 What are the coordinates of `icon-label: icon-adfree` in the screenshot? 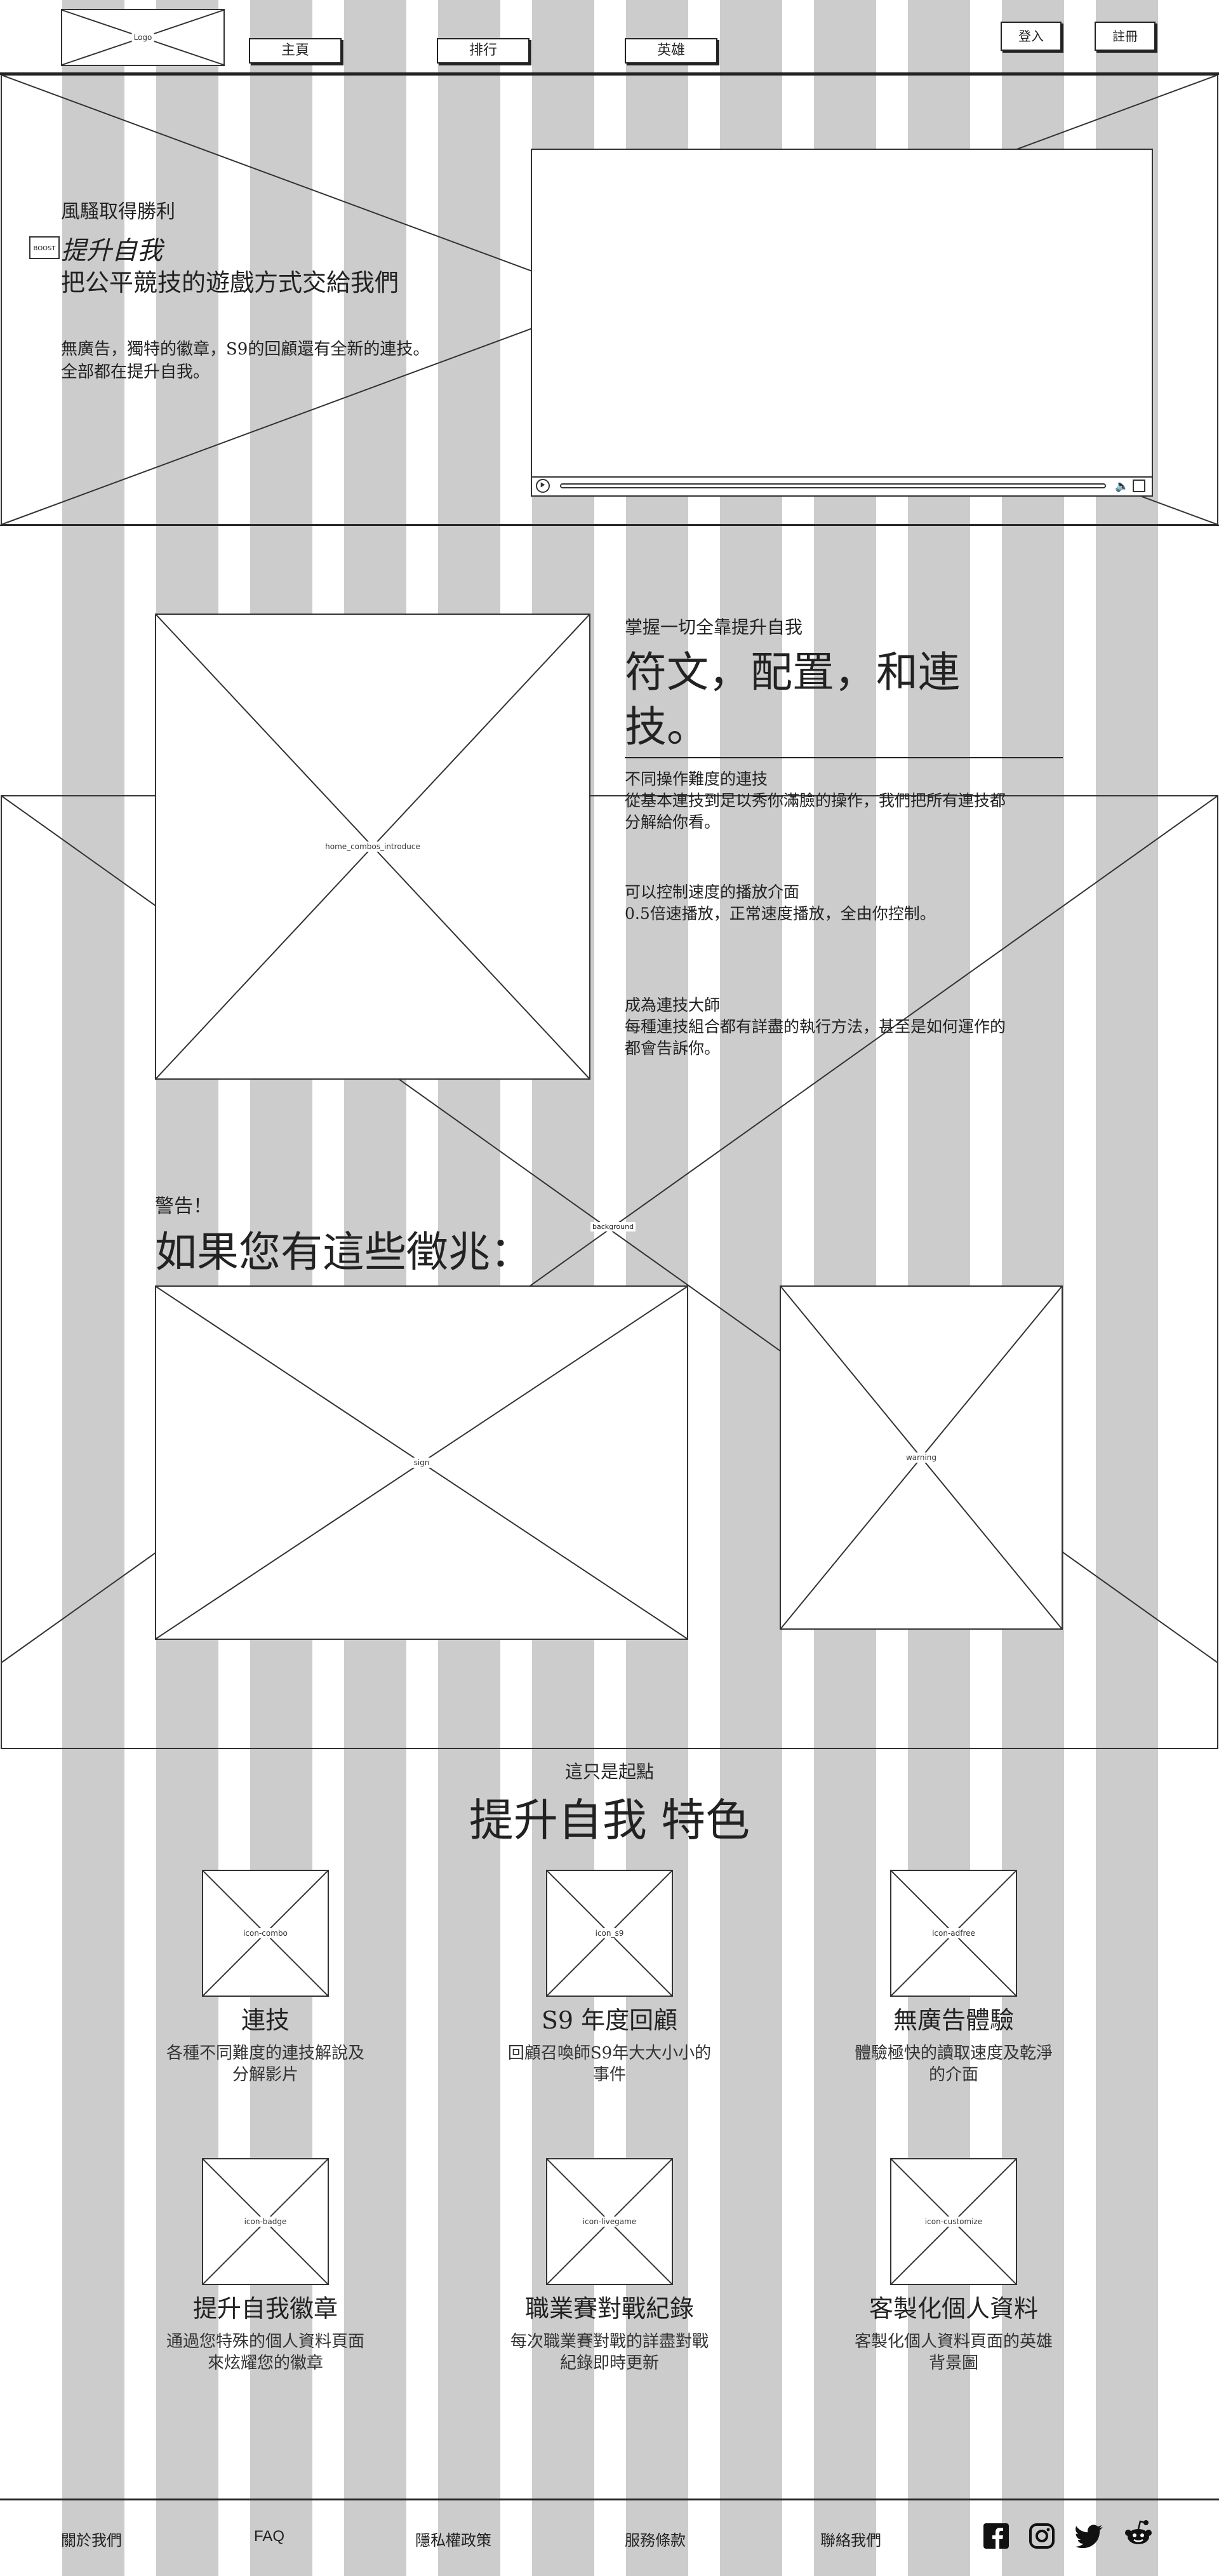 It's located at (953, 1933).